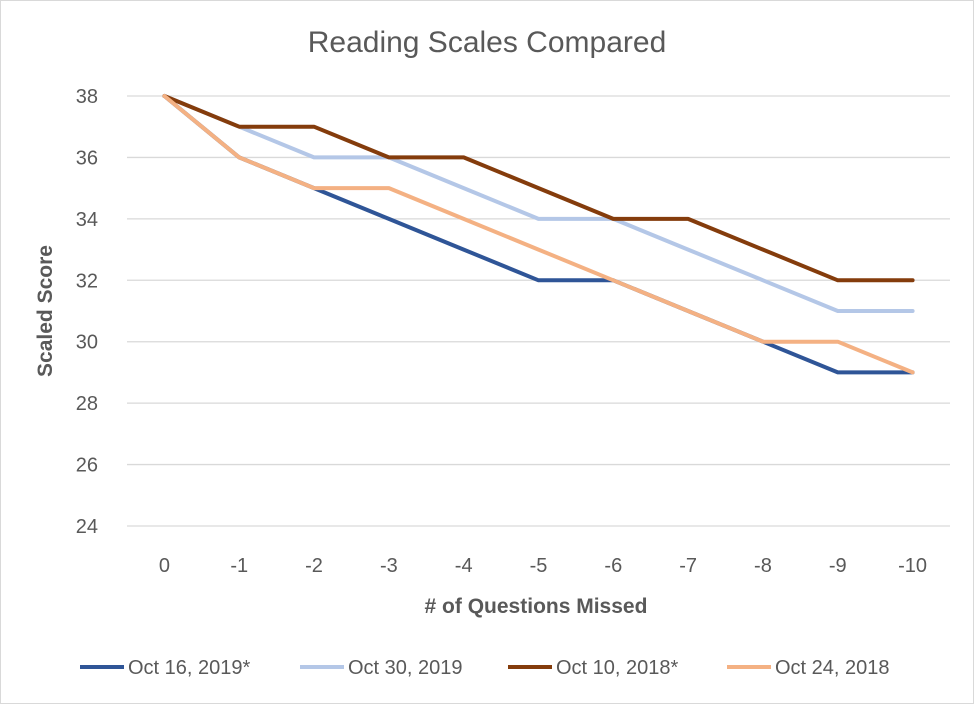 The image size is (974, 704). Describe the element at coordinates (912, 566) in the screenshot. I see `x-tick-label: -10` at that location.